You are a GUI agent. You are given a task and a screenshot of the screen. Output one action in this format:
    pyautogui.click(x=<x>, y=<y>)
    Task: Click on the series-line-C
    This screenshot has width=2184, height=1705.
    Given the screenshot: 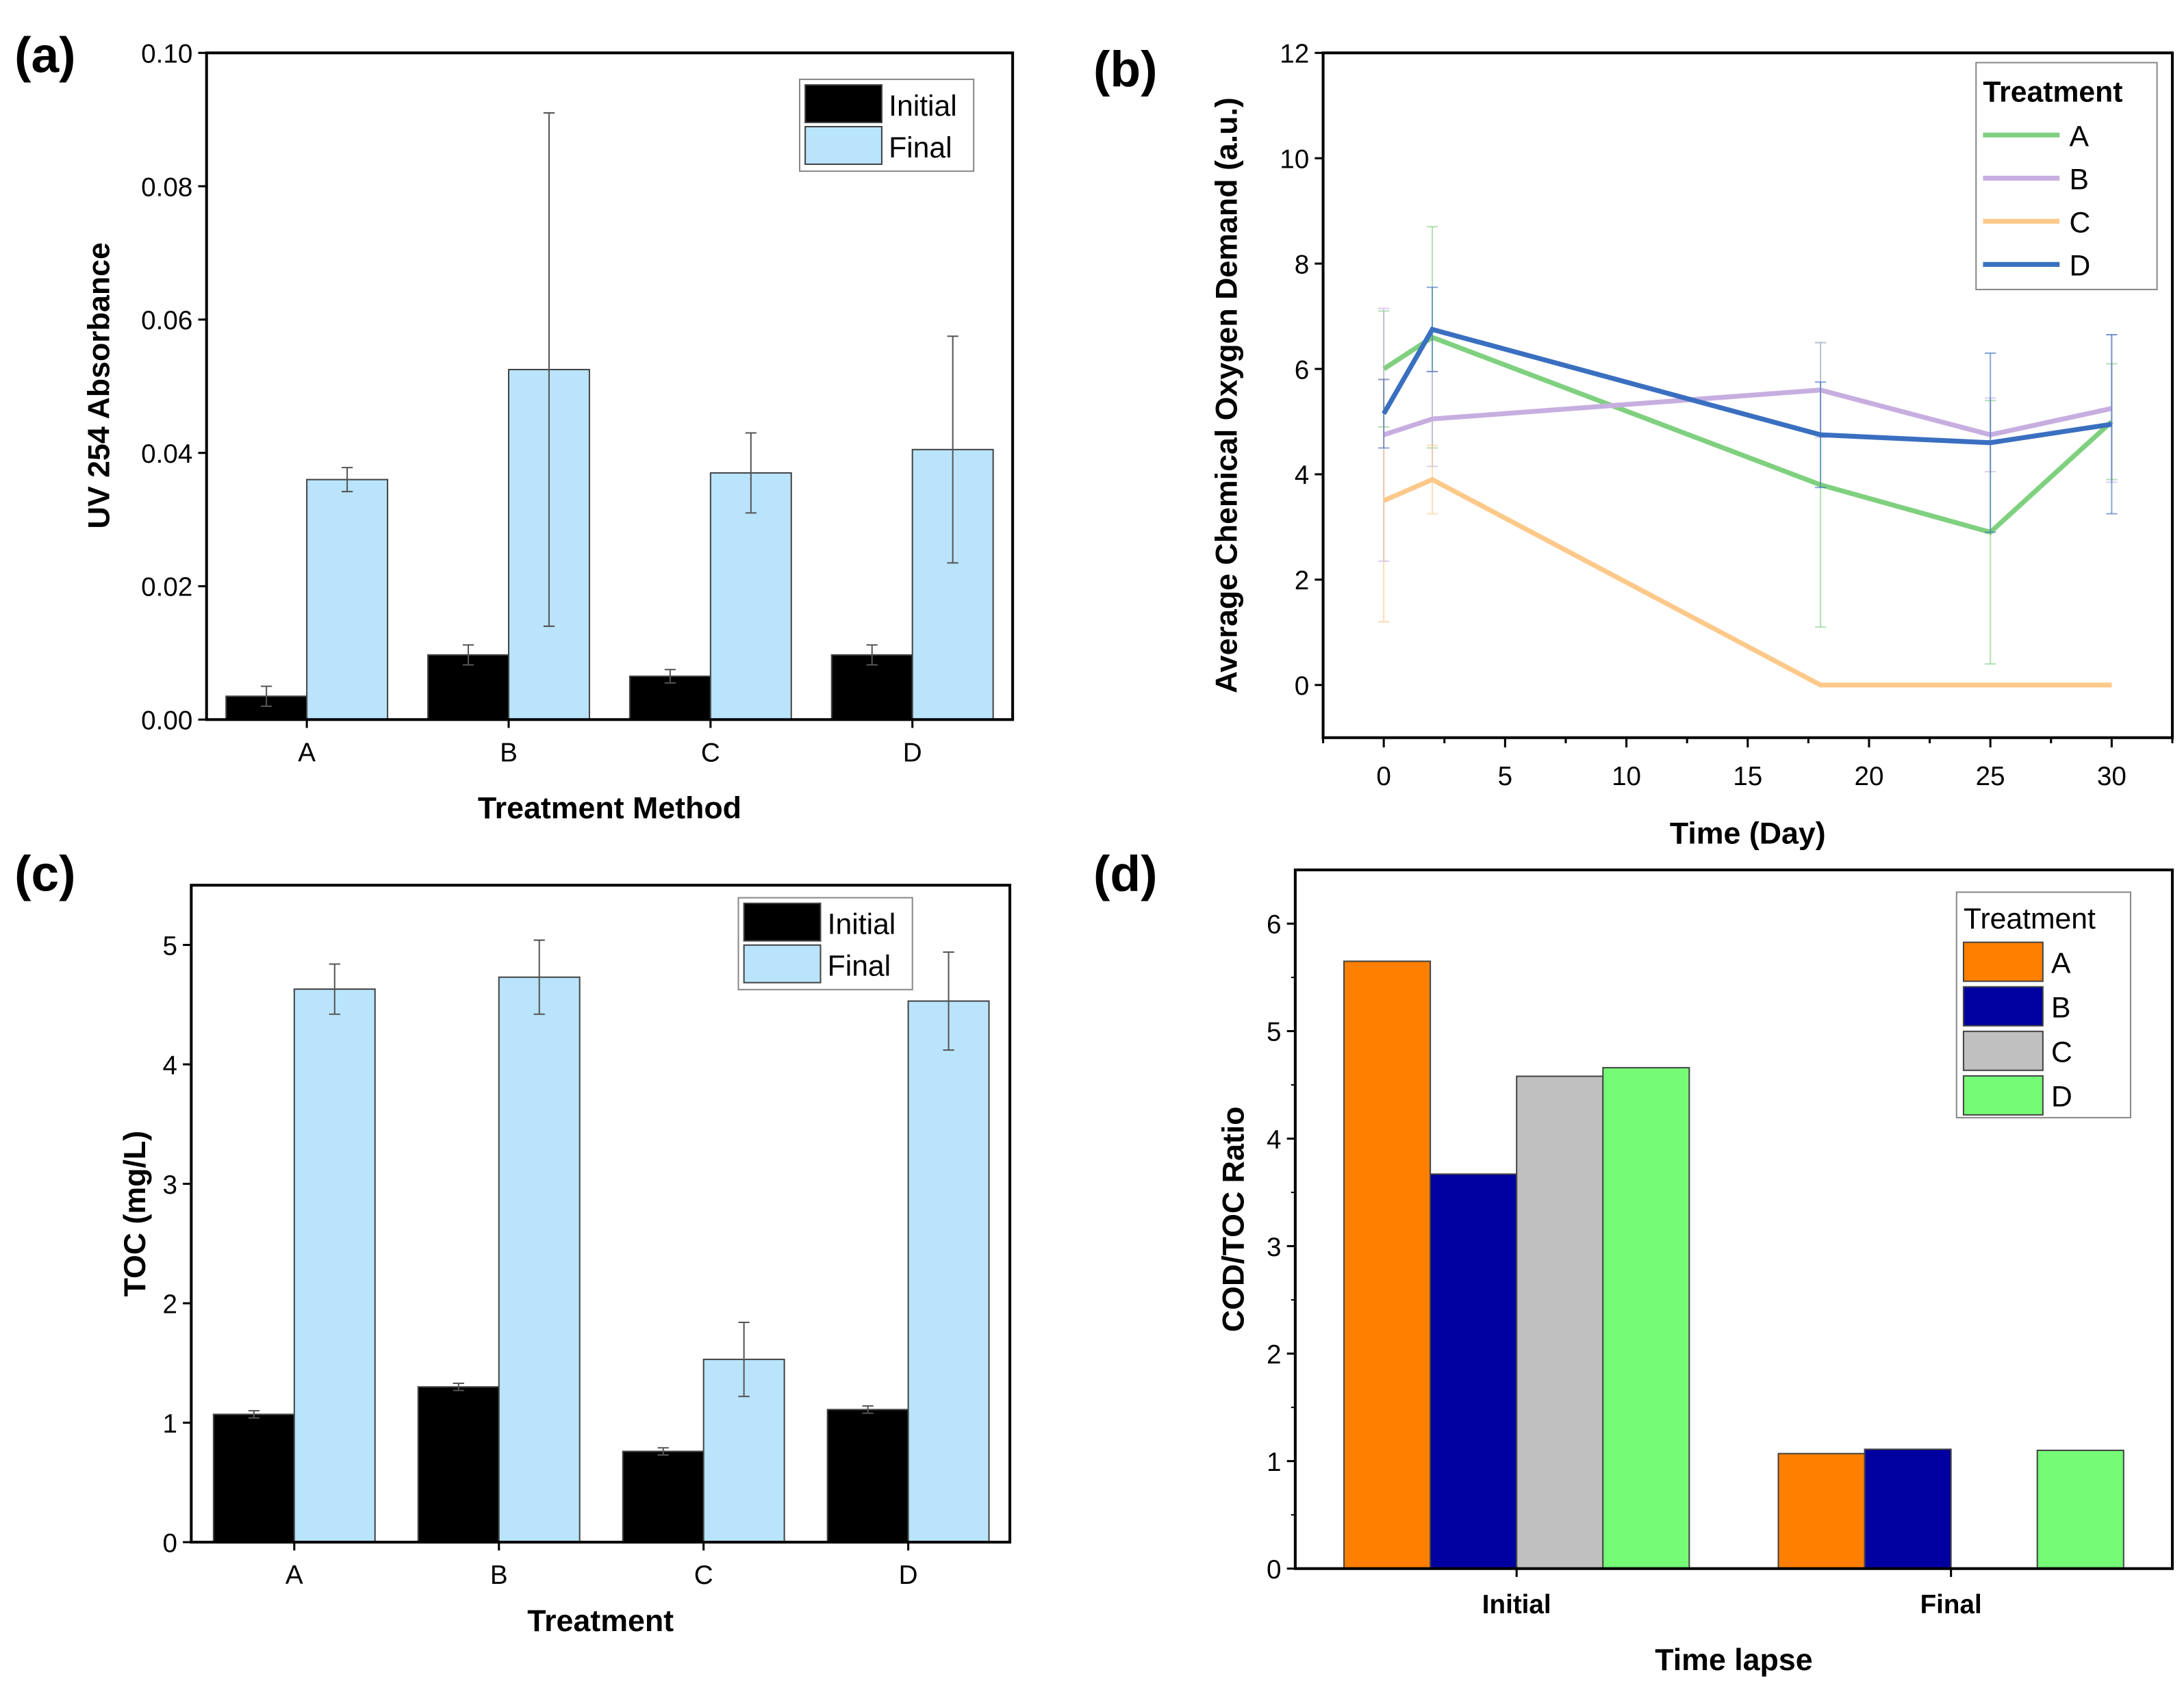 What is the action you would take?
    pyautogui.click(x=1747, y=582)
    